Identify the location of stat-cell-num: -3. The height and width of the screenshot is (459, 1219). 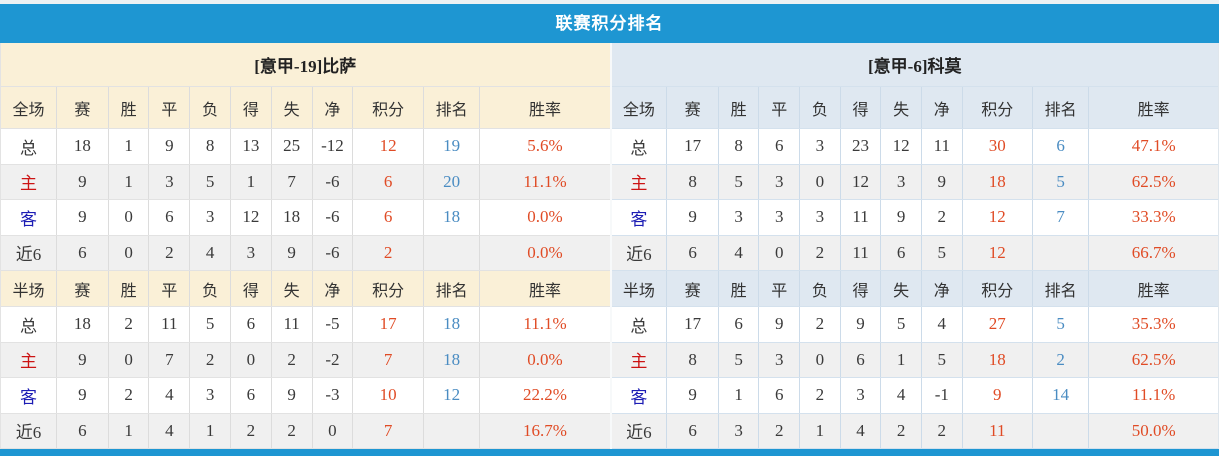
(333, 395).